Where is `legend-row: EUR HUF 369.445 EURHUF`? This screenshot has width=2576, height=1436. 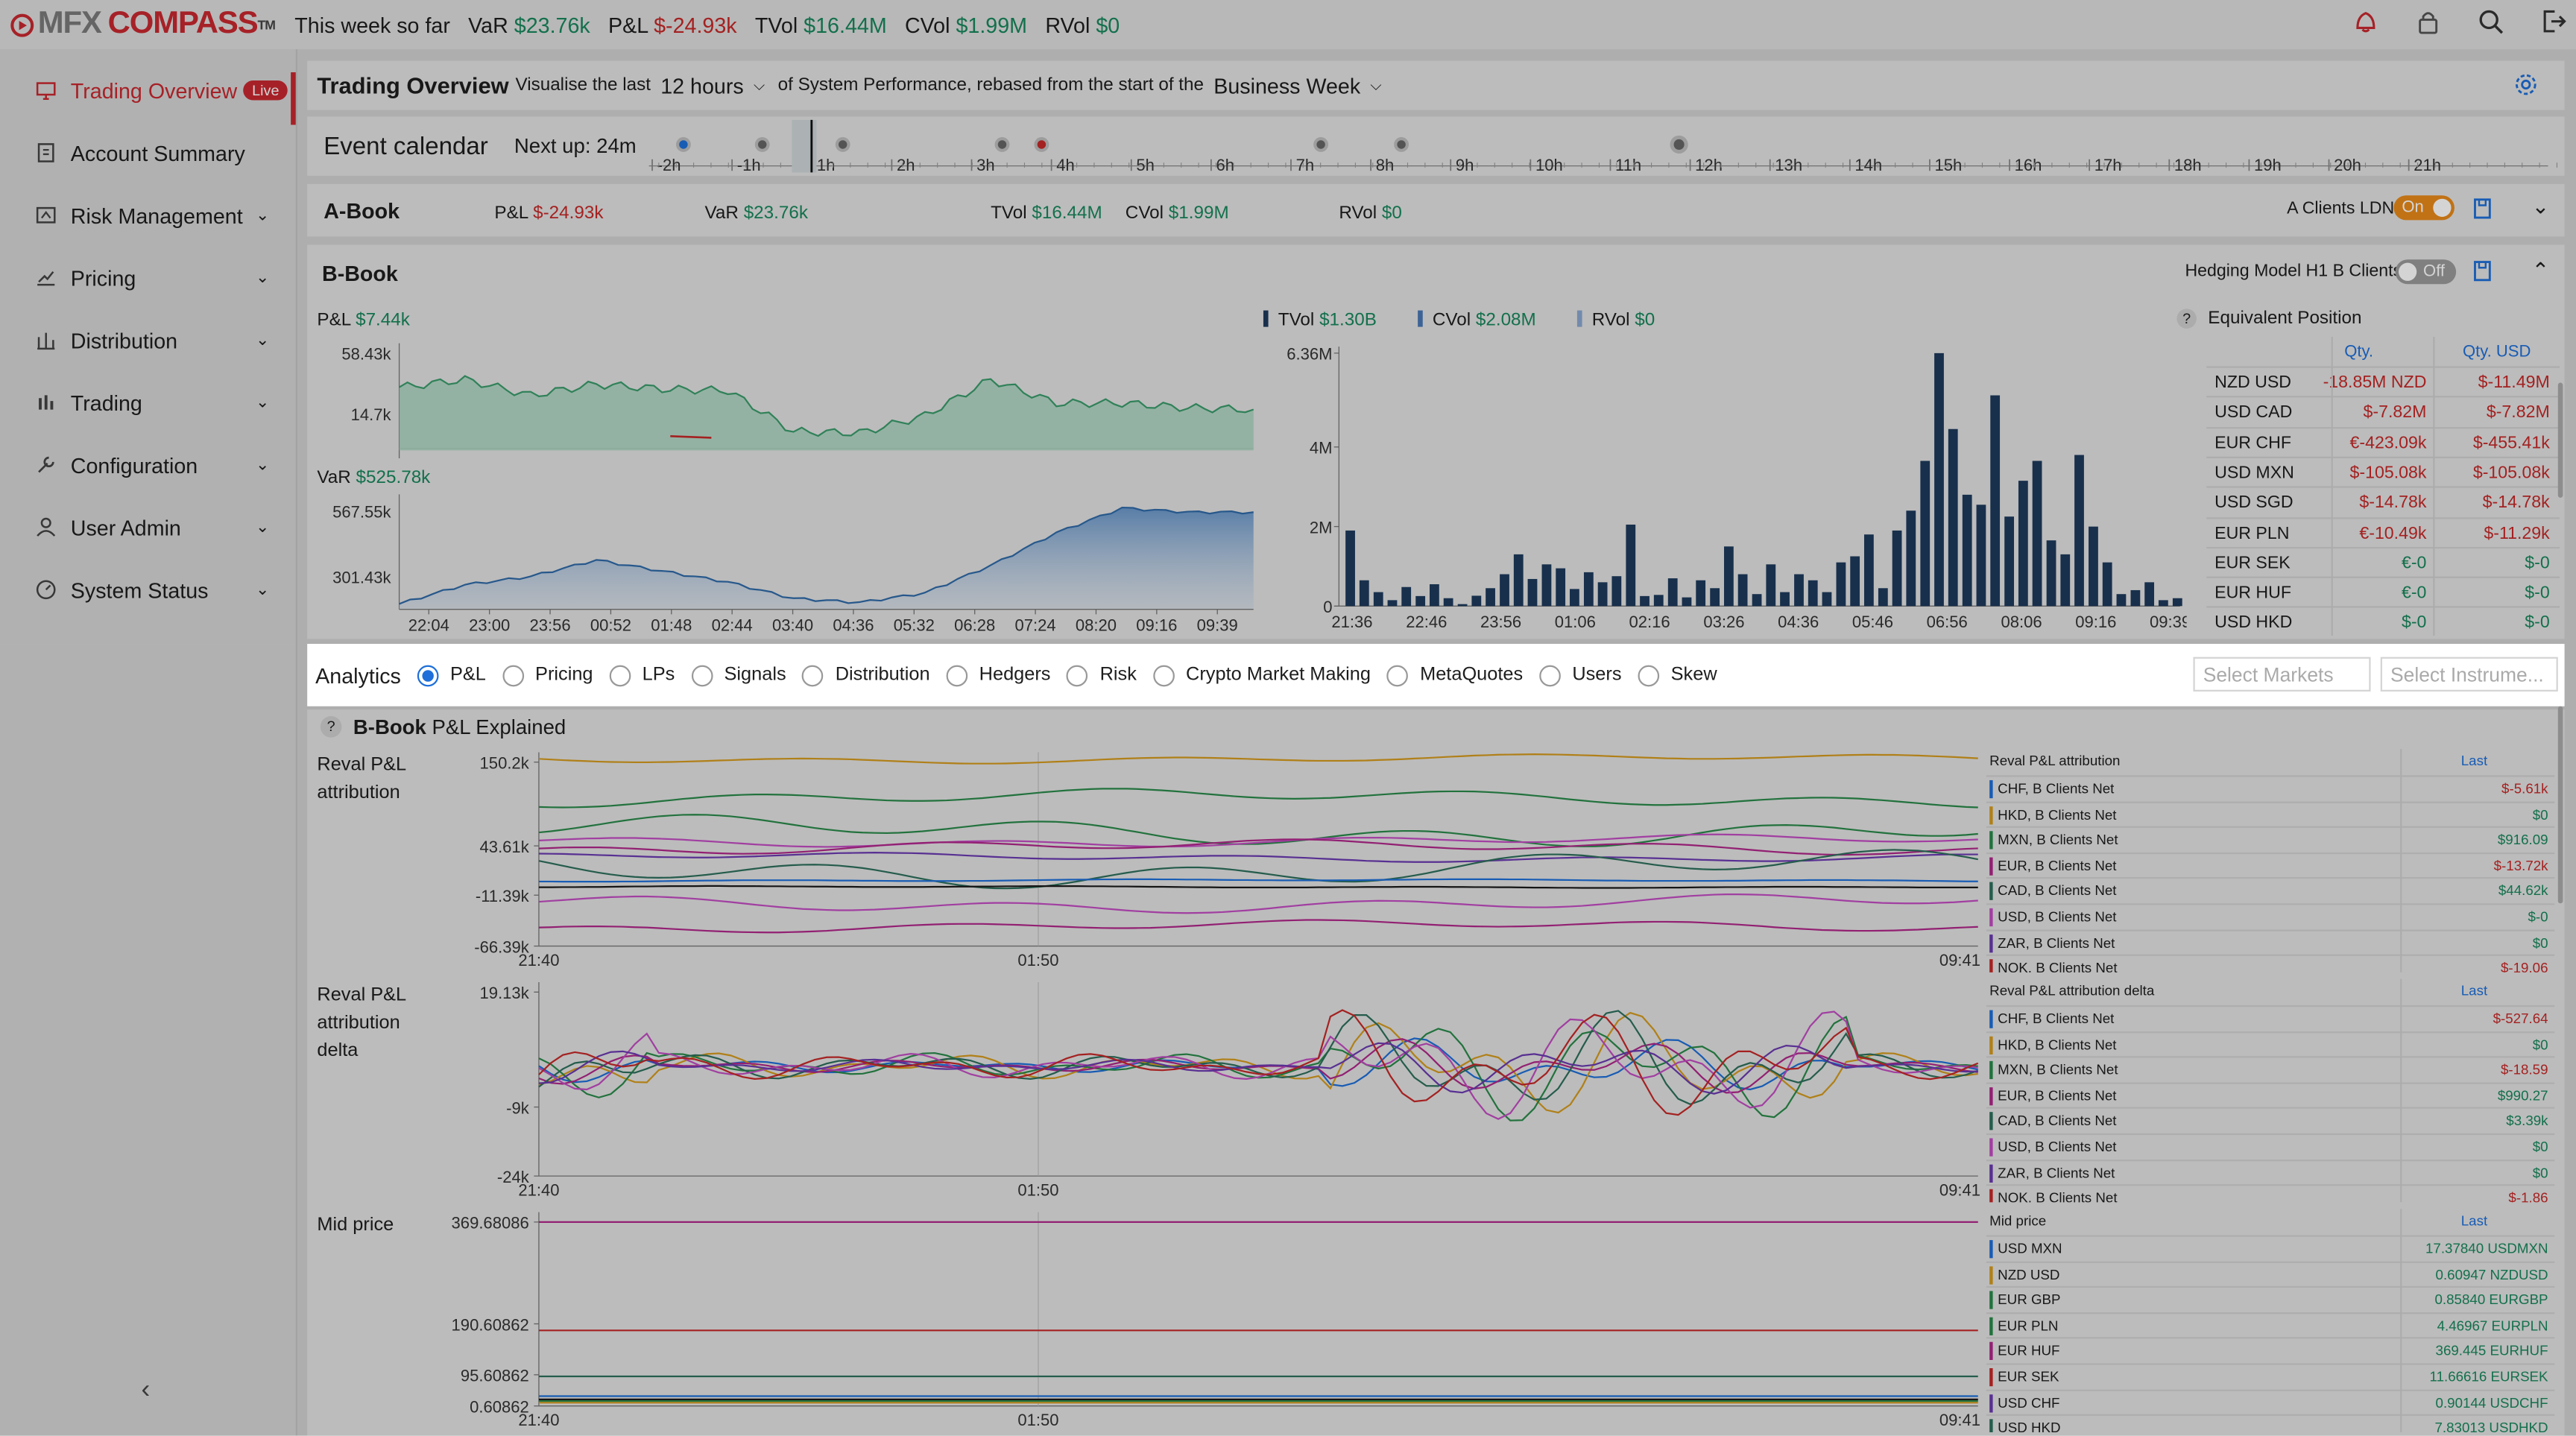
legend-row: EUR HUF 369.445 EURHUF is located at coordinates (2270, 1349).